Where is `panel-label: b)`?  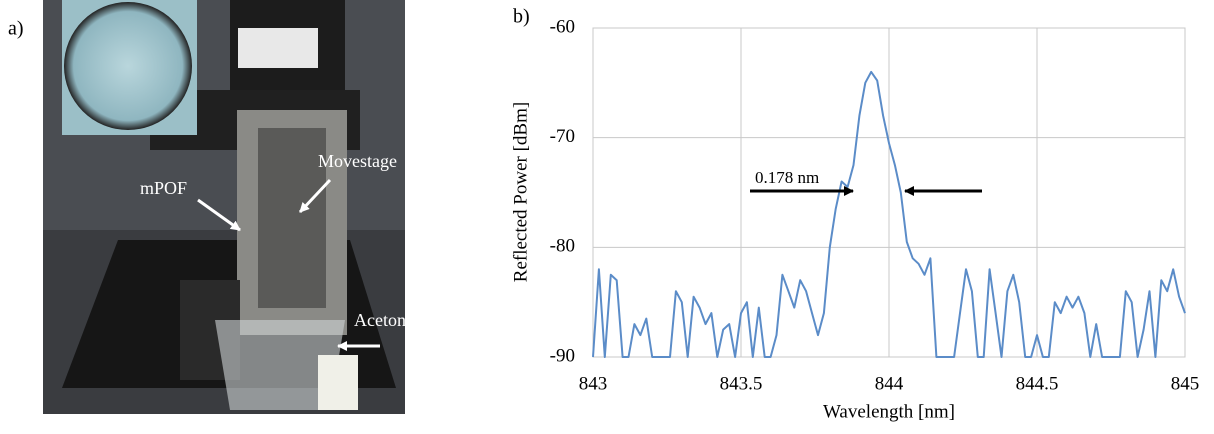 panel-label: b) is located at coordinates (521, 17).